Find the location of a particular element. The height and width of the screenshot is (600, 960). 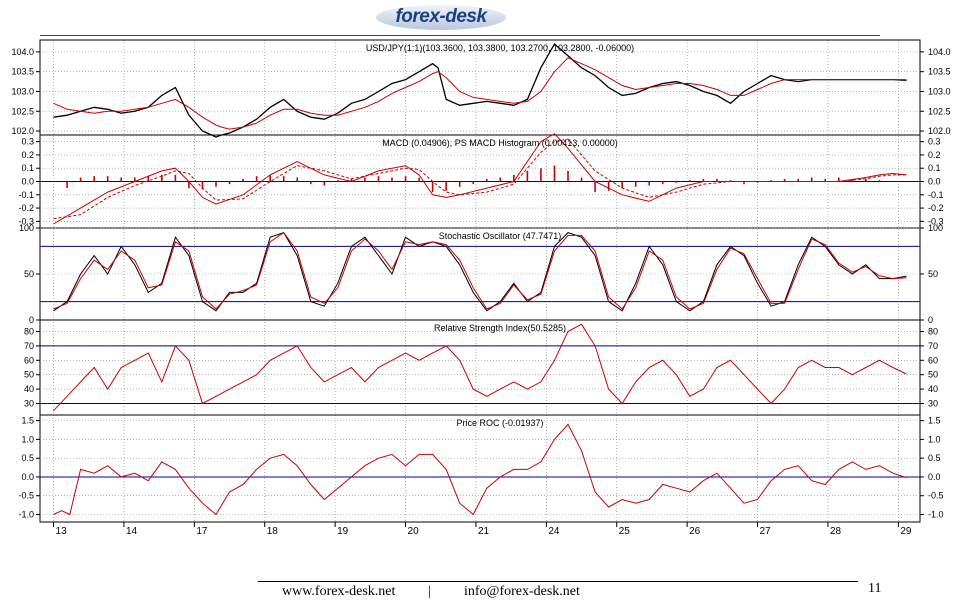

y-tick-label-left: 1.5 is located at coordinates (27, 421).